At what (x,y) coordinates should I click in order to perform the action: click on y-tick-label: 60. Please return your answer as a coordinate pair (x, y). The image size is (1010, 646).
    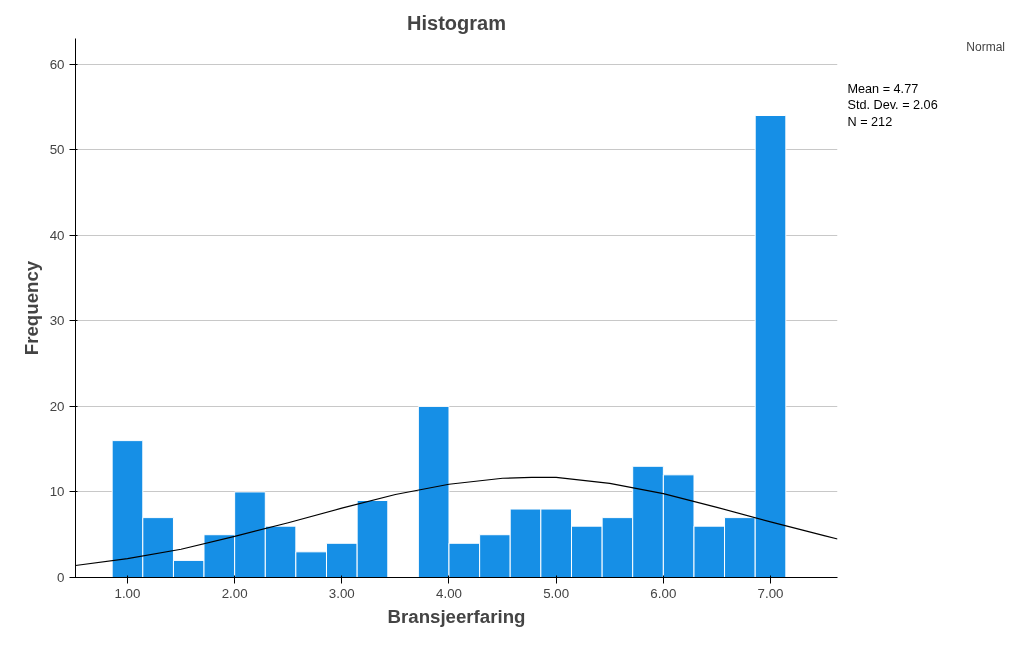
    Looking at the image, I should click on (57, 64).